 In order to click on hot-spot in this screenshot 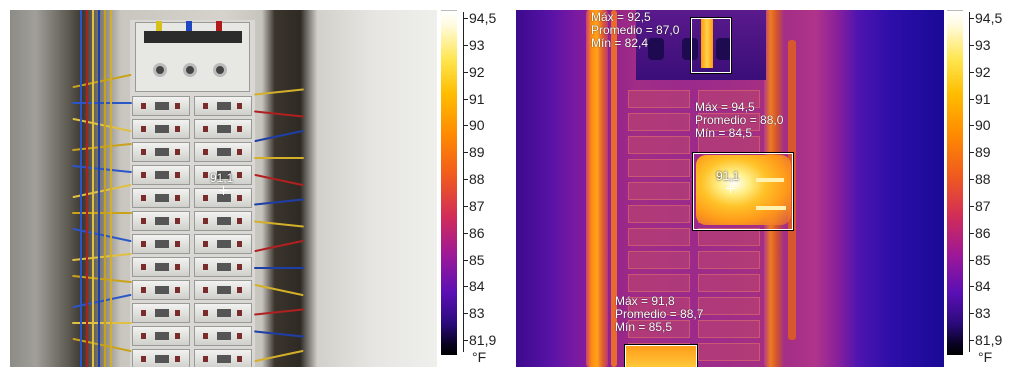, I will do `click(743, 190)`.